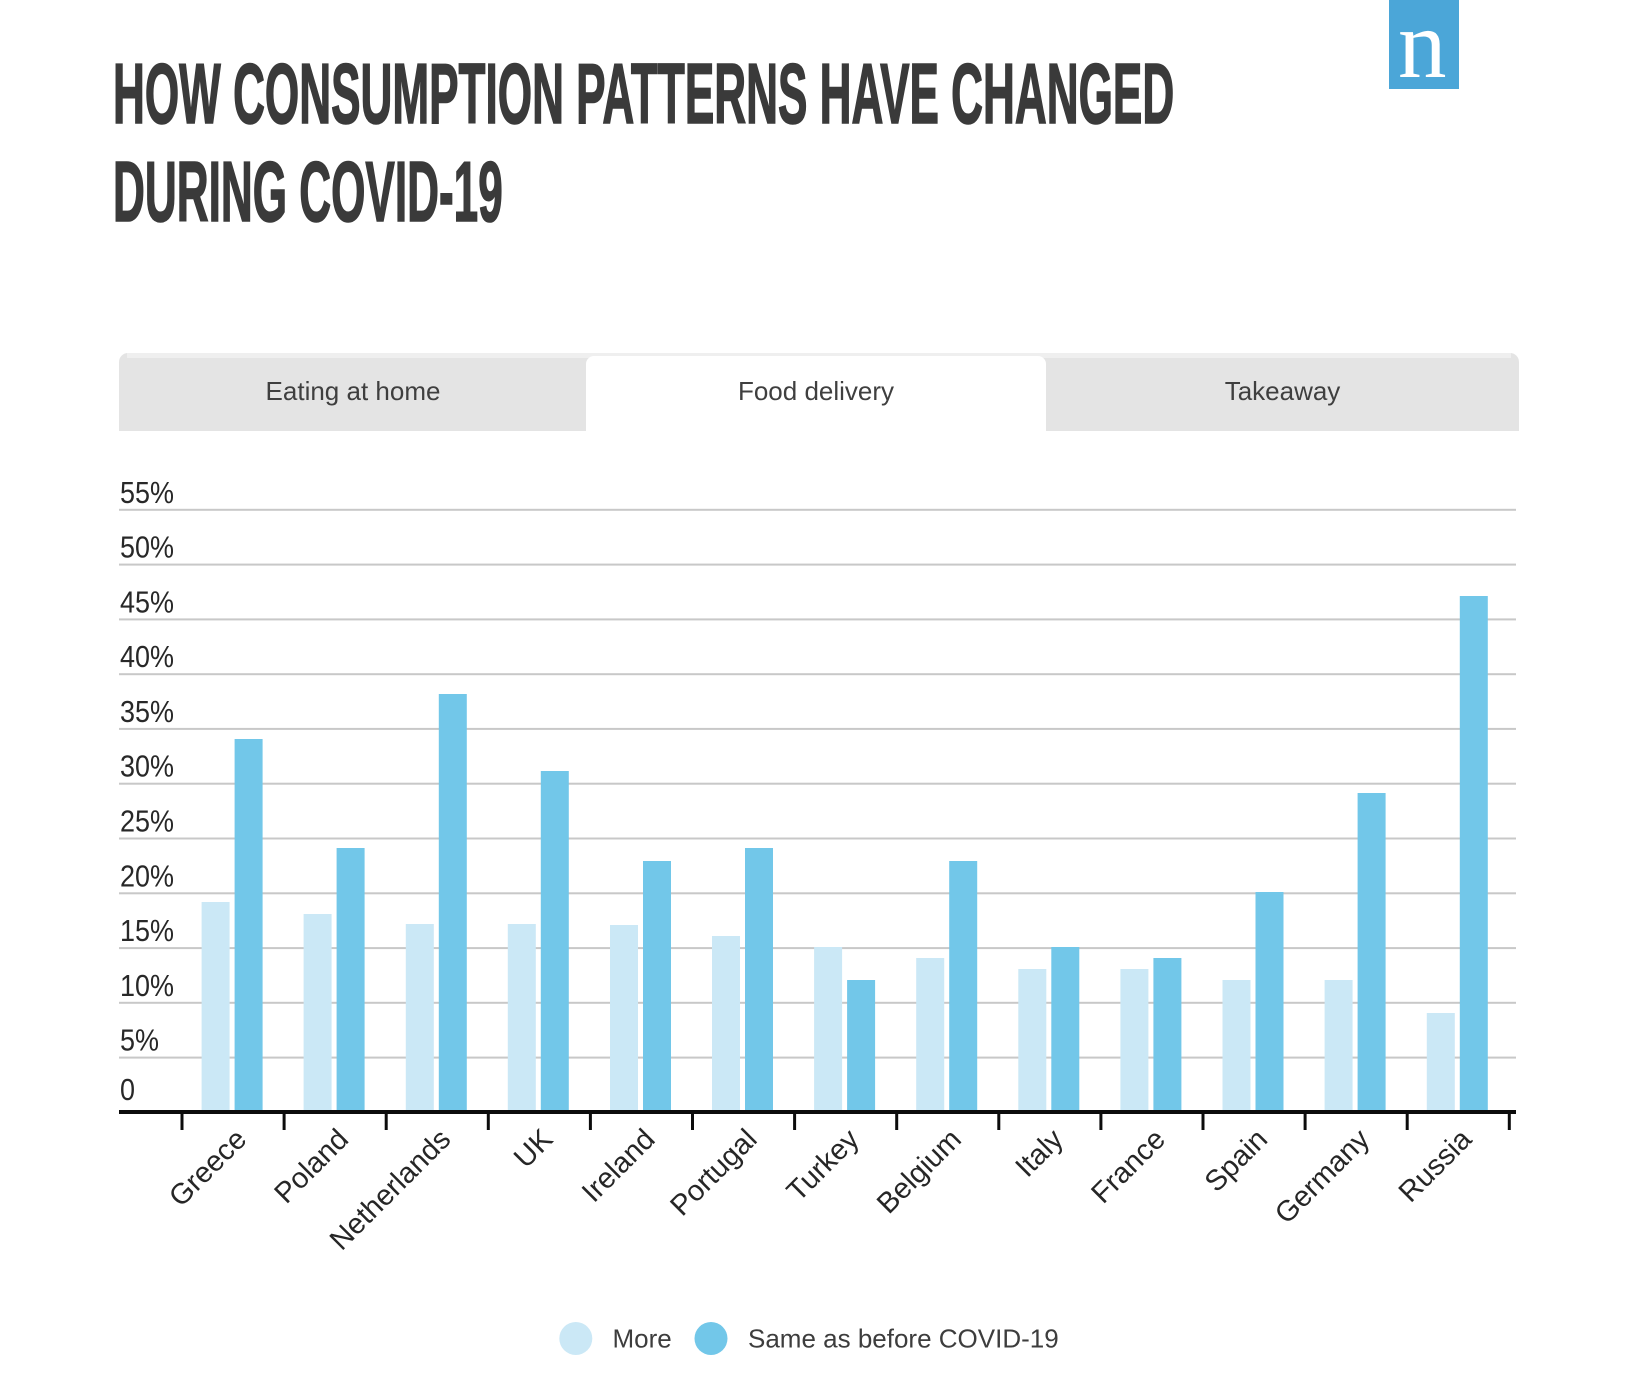 This screenshot has height=1397, width=1645. What do you see at coordinates (208, 1168) in the screenshot?
I see `svg-text: Greece` at bounding box center [208, 1168].